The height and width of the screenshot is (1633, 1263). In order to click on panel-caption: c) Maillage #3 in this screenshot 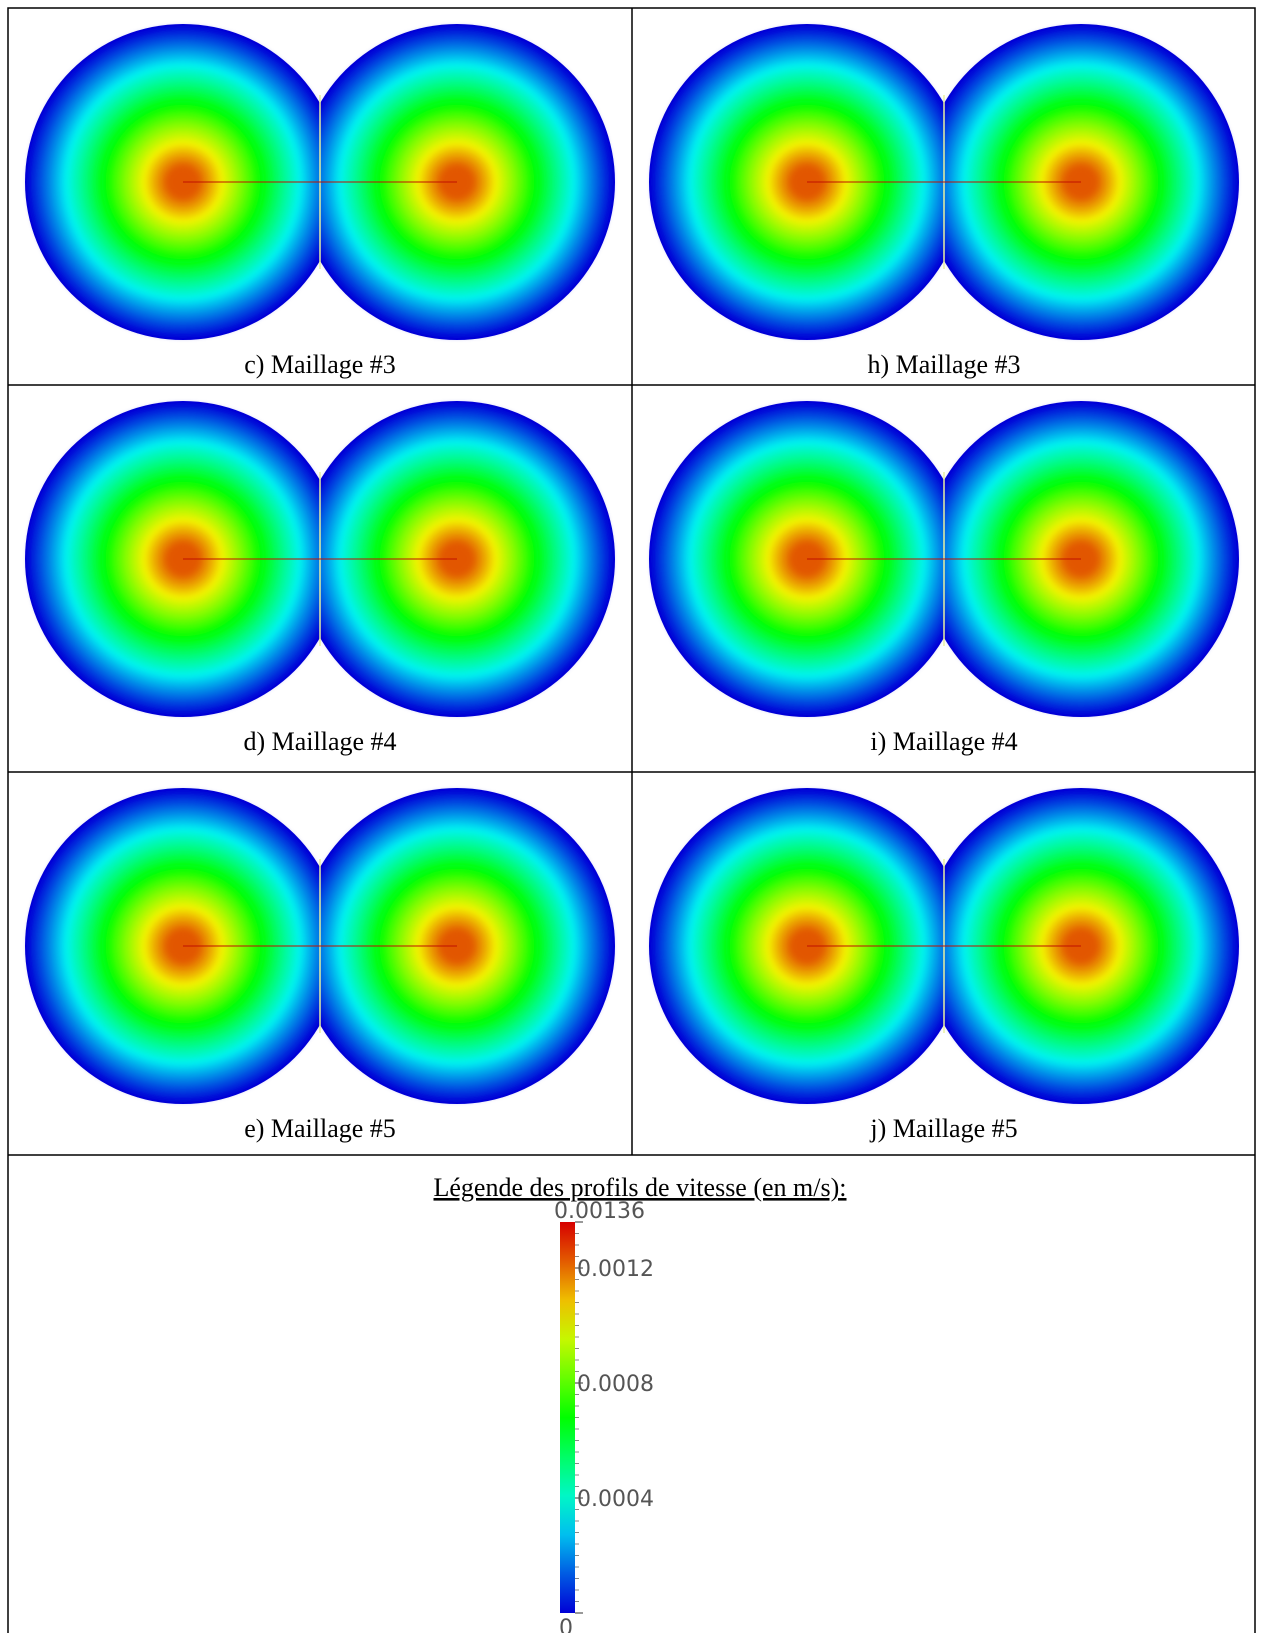, I will do `click(320, 364)`.